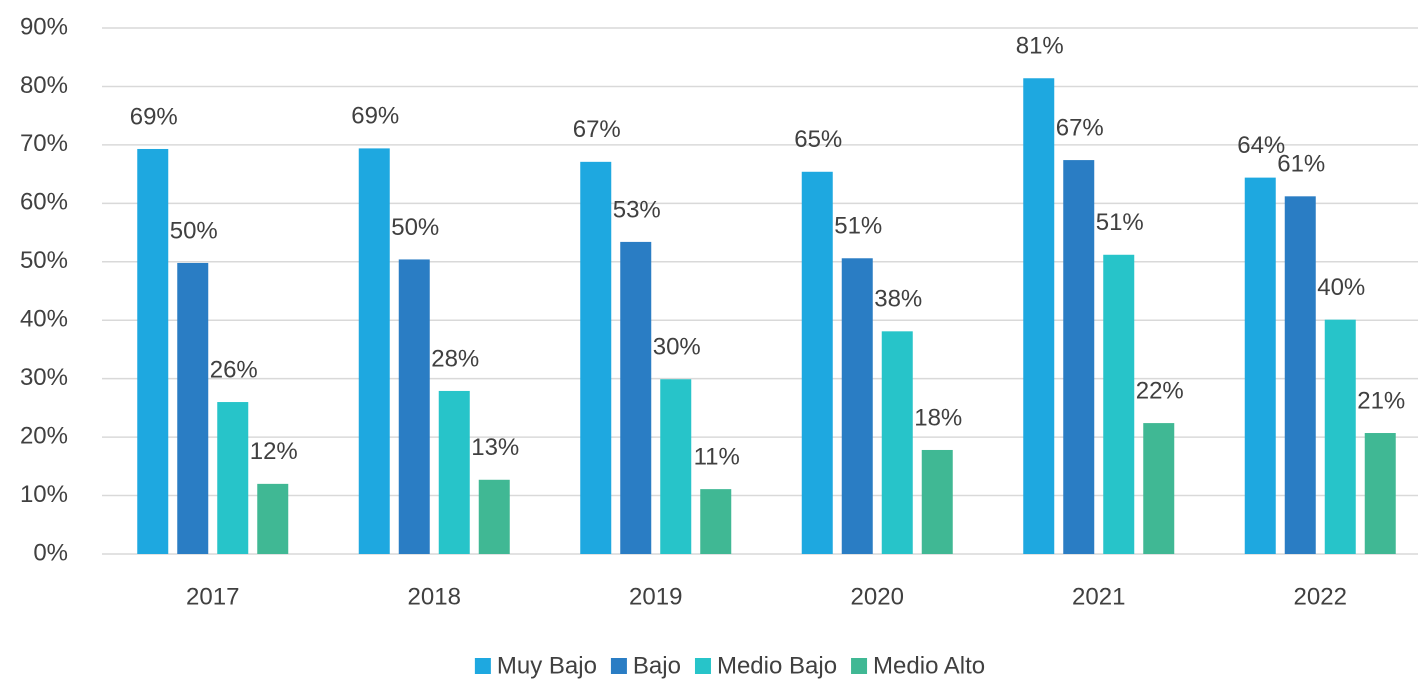 Image resolution: width=1420 pixels, height=684 pixels. What do you see at coordinates (1040, 46) in the screenshot?
I see `data-label: 81%` at bounding box center [1040, 46].